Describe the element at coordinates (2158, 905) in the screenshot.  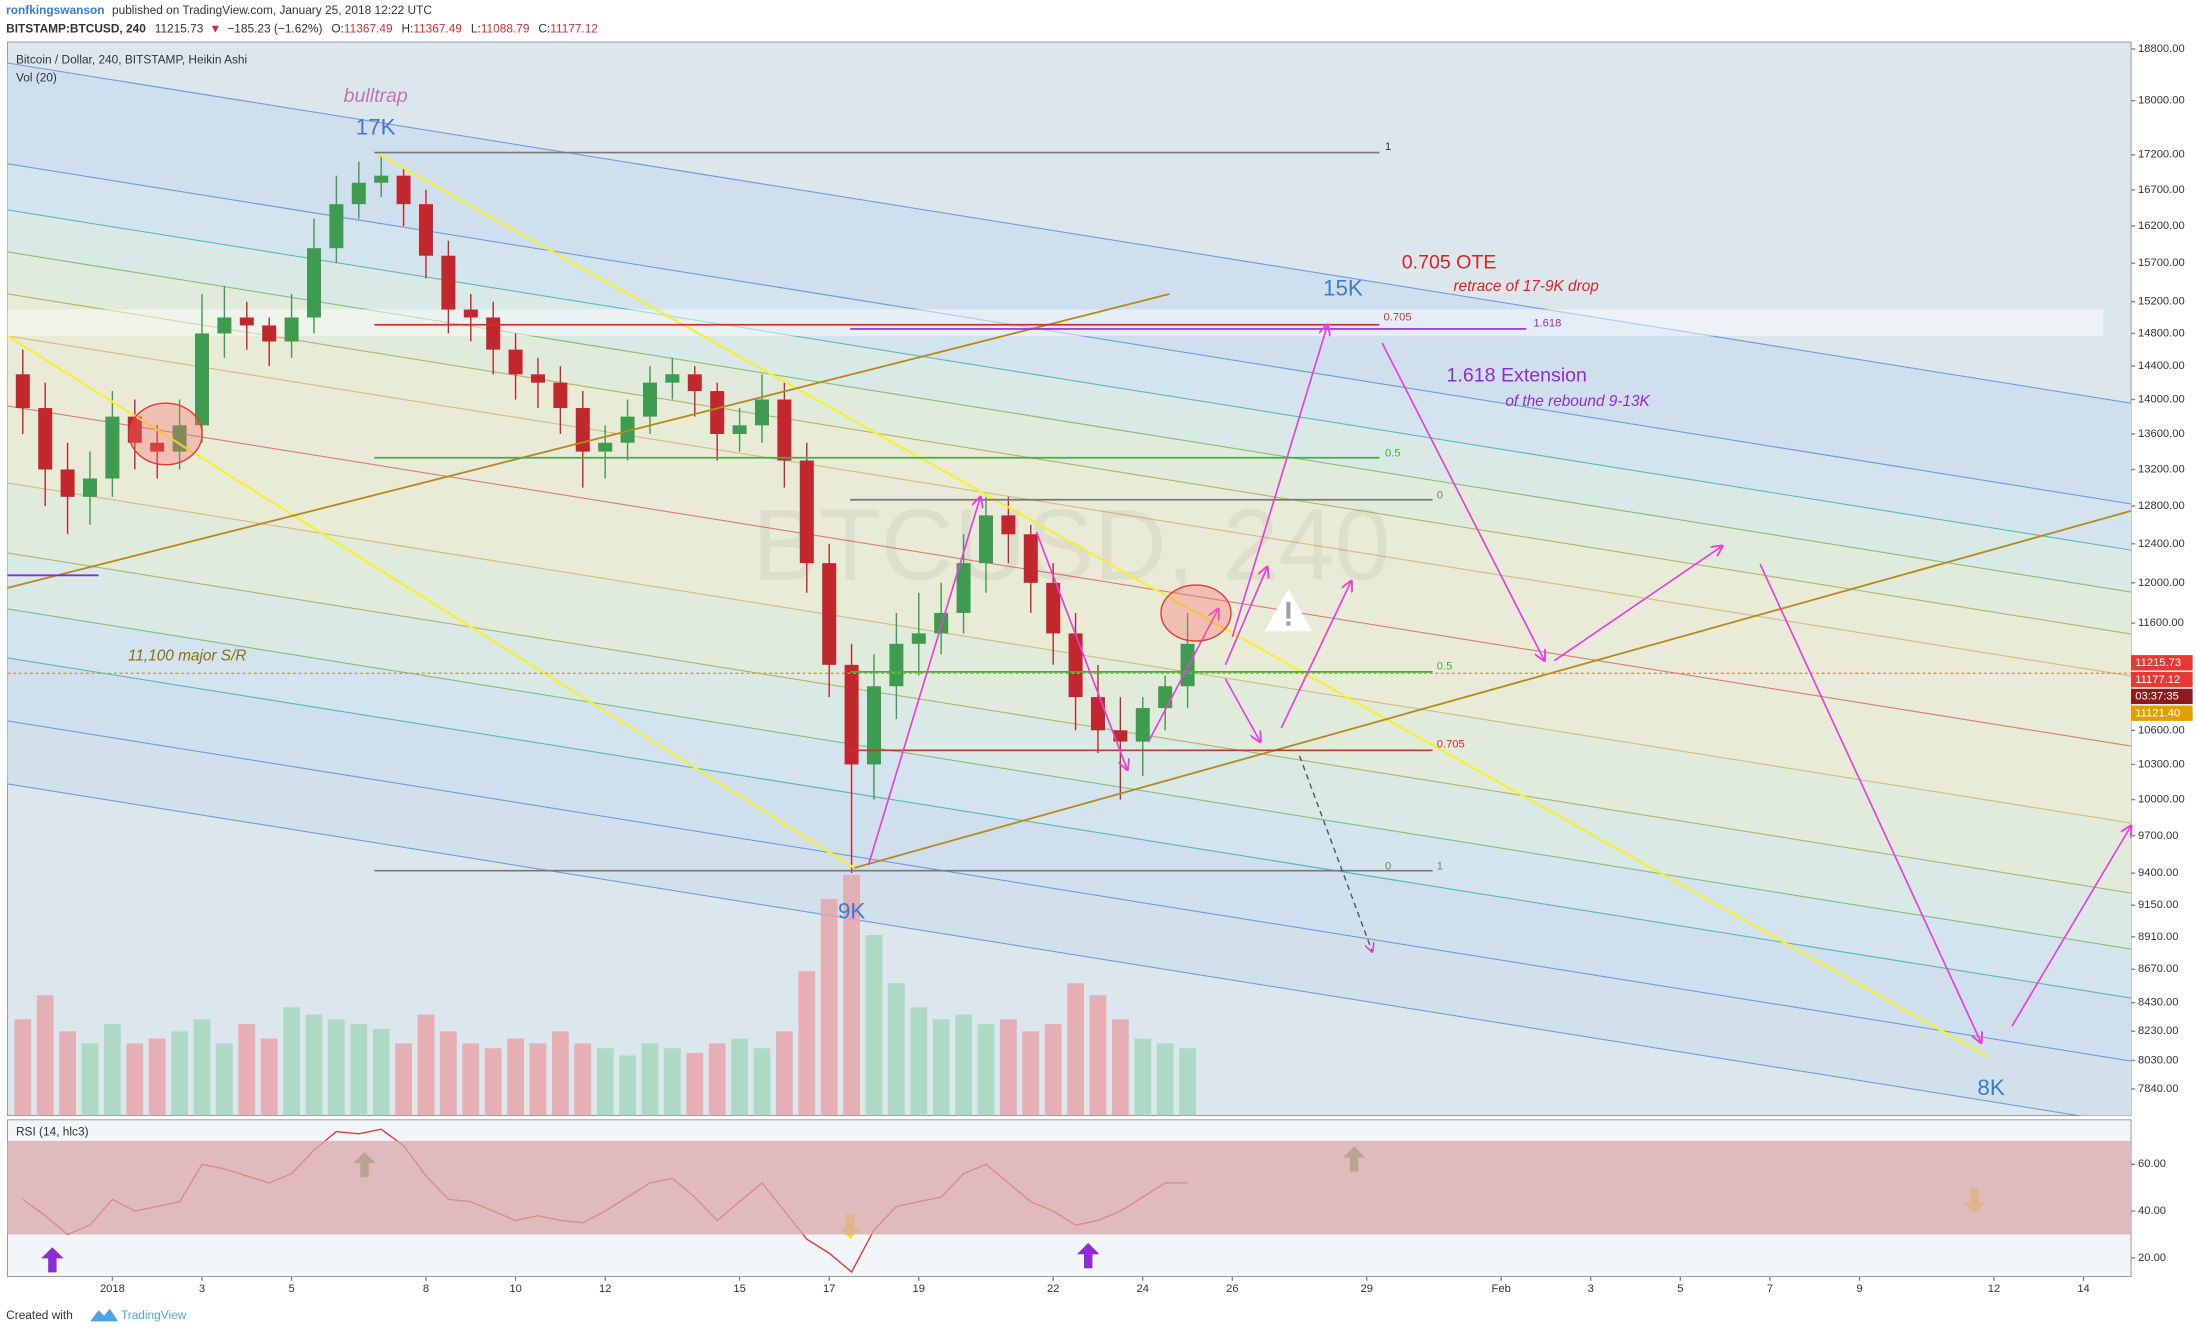
I see `y-tick-label: 9150.00` at that location.